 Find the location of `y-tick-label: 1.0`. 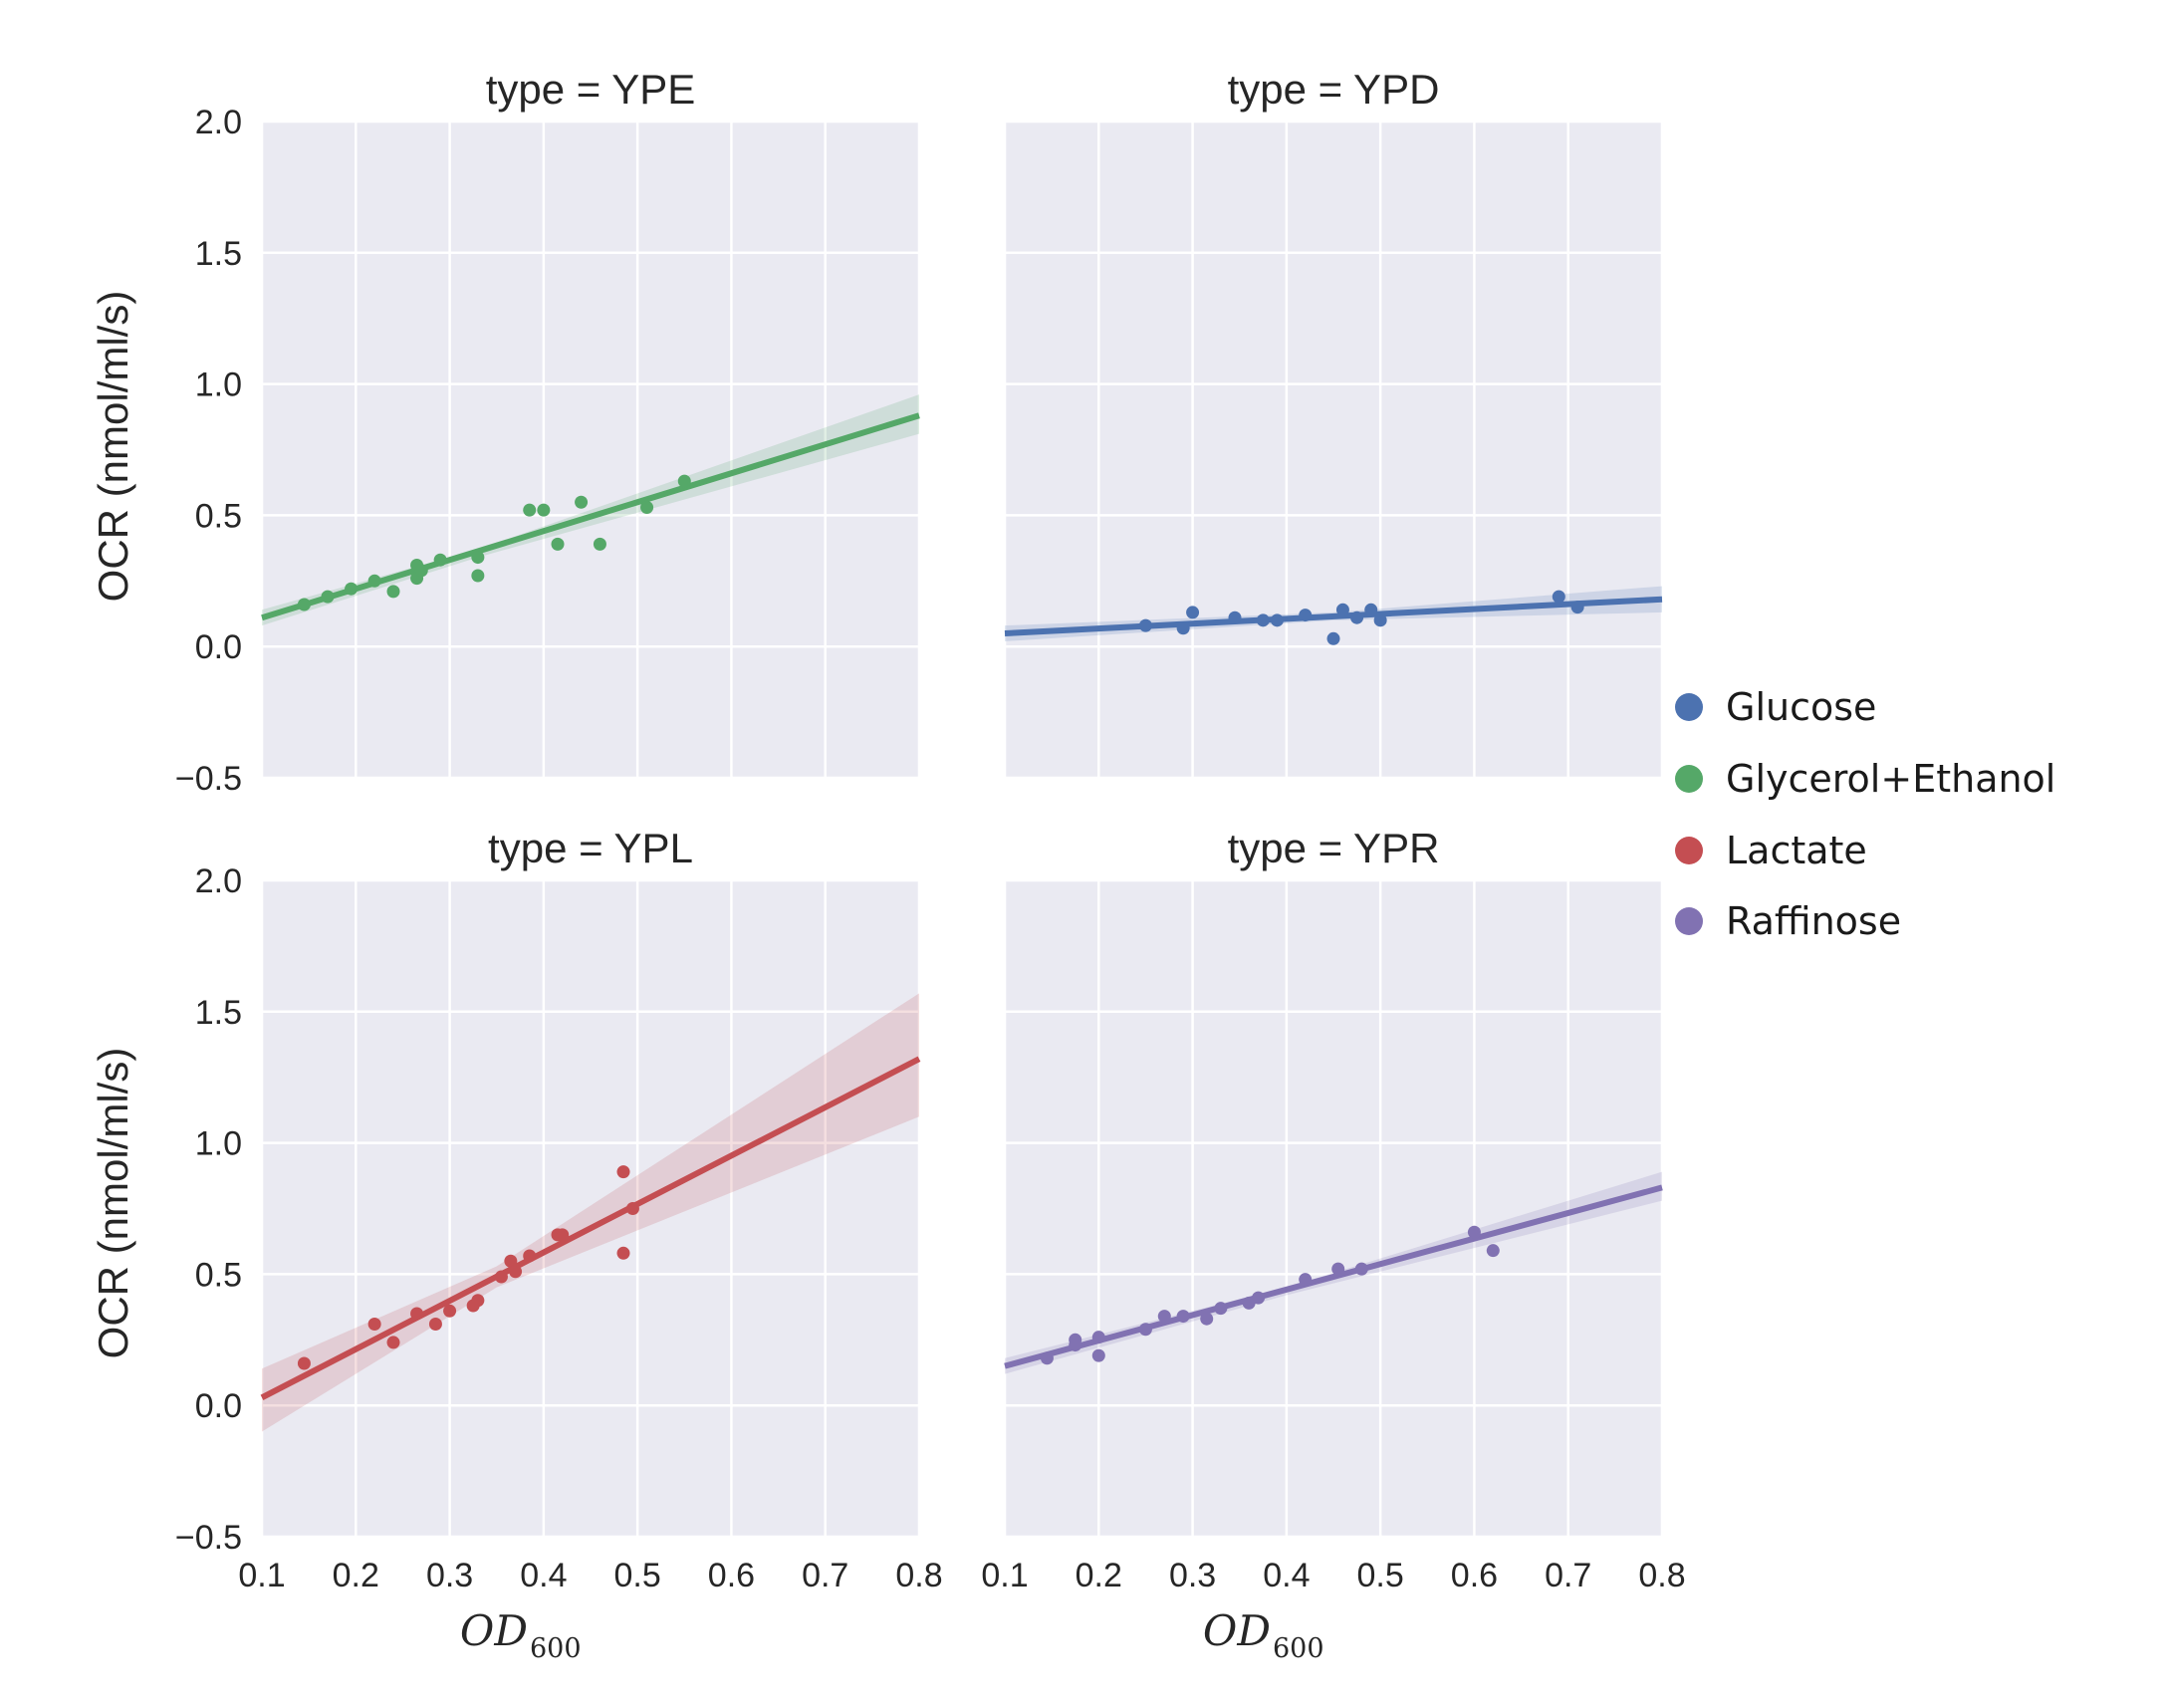

y-tick-label: 1.0 is located at coordinates (218, 385).